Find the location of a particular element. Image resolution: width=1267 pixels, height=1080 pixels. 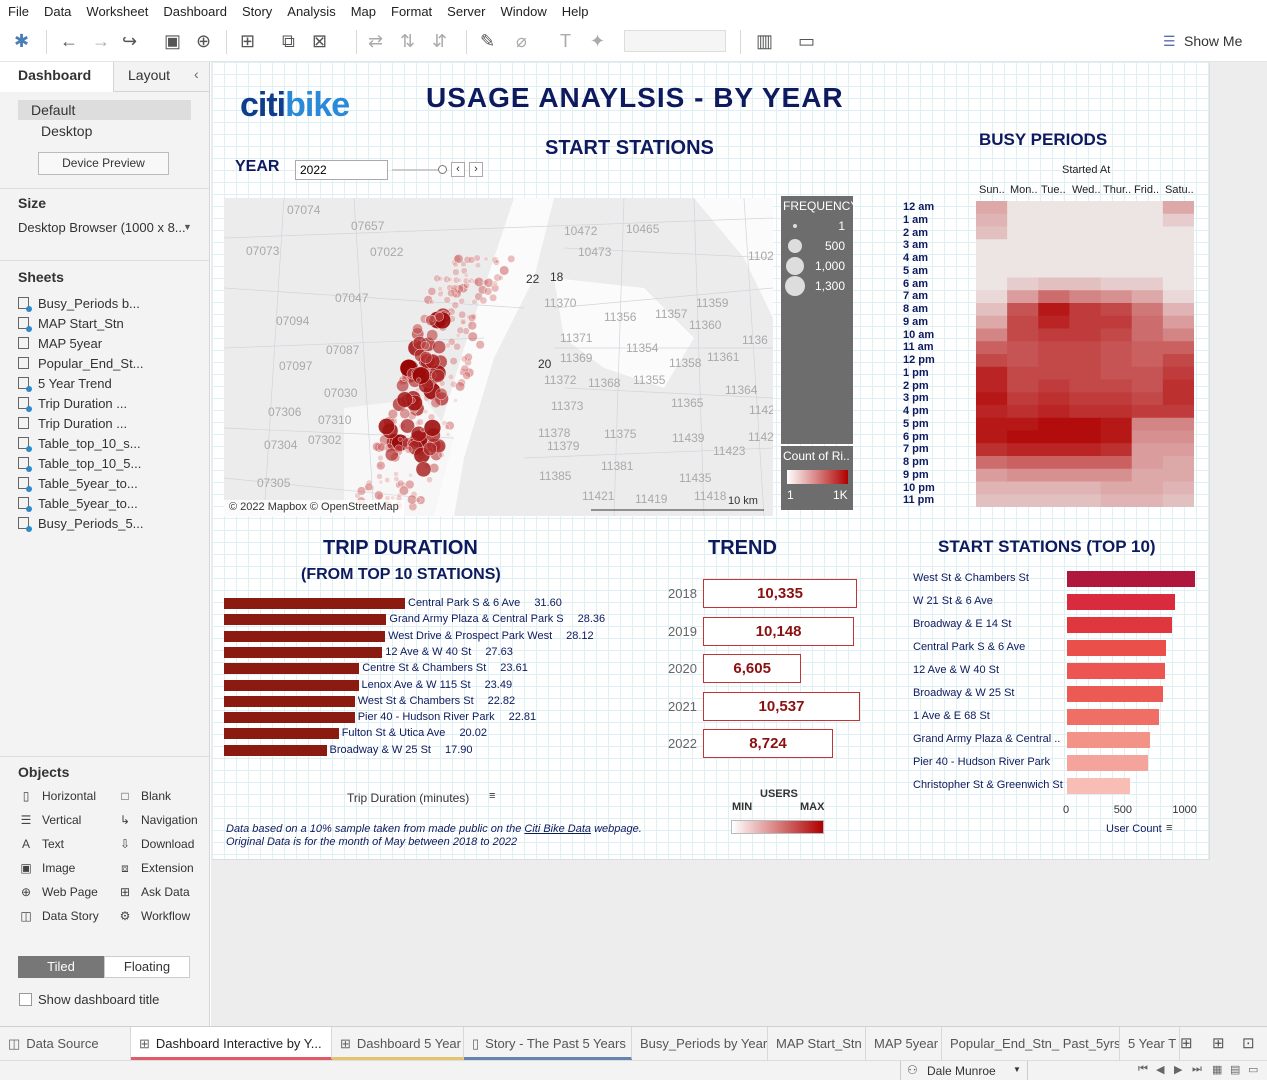

new-datasource-icon: ⊕ is located at coordinates (204, 41).